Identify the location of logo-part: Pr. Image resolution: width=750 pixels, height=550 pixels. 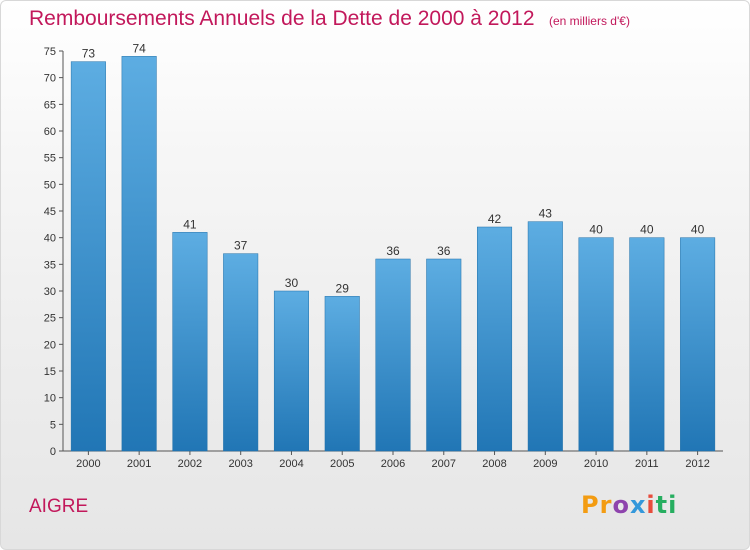
(597, 505).